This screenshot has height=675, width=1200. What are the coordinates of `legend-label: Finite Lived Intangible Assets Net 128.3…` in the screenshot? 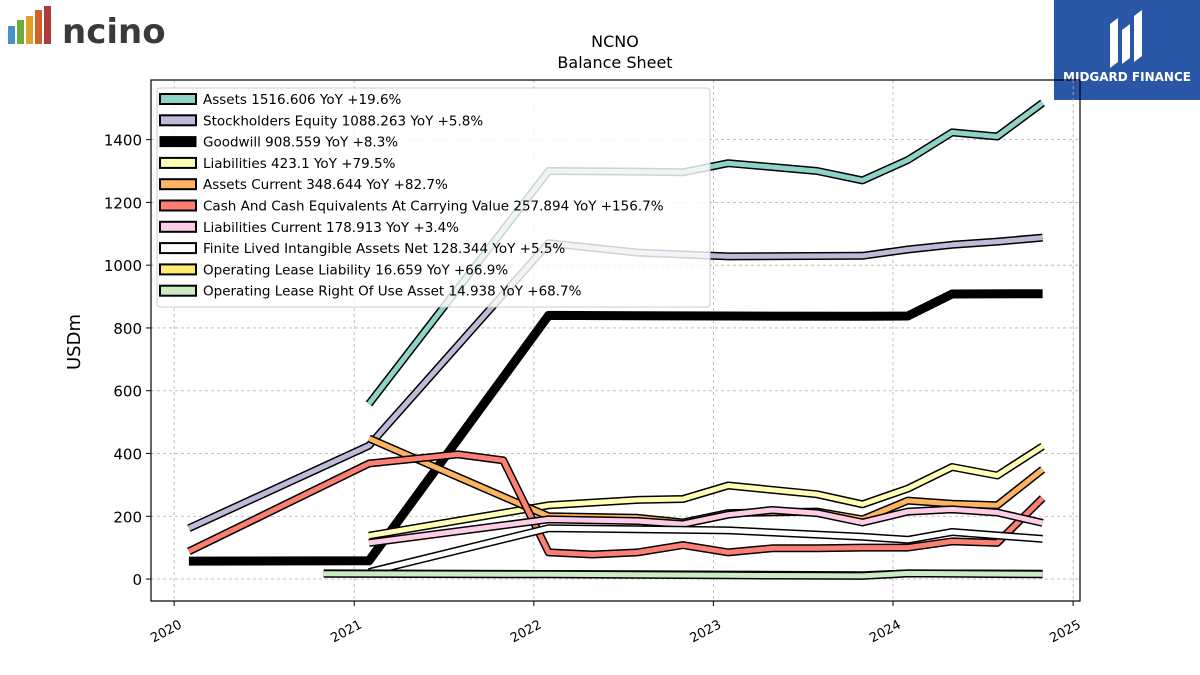 It's located at (384, 249).